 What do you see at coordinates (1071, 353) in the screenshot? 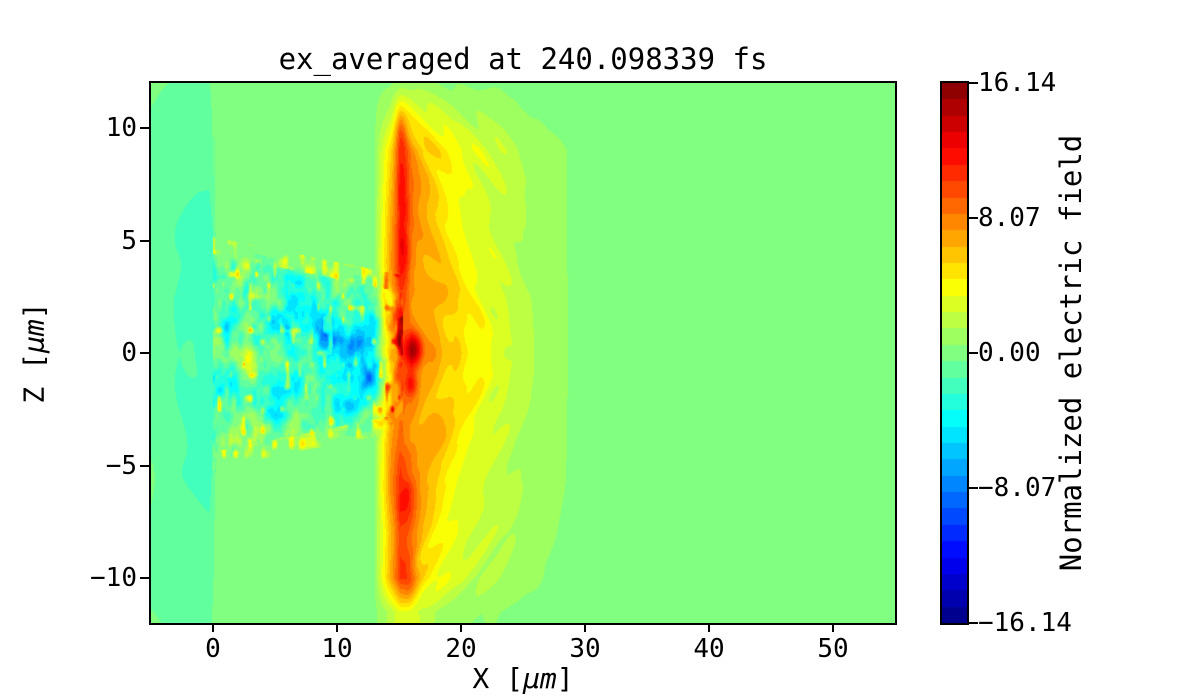
I see `colorbar-label: Normalized electric field` at bounding box center [1071, 353].